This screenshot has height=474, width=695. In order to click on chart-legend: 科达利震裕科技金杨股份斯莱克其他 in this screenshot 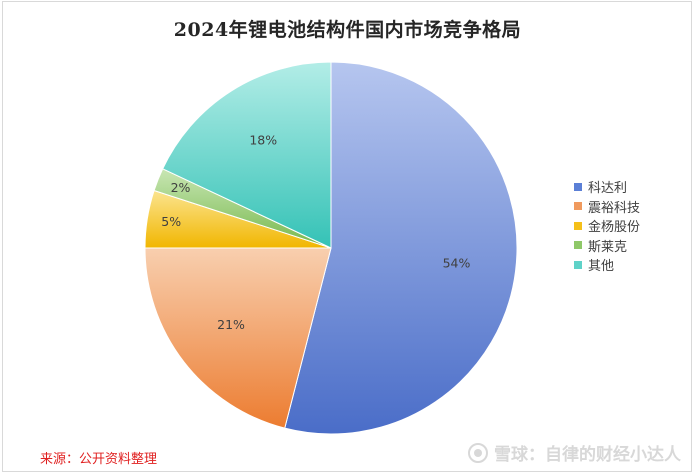, I will do `click(607, 226)`.